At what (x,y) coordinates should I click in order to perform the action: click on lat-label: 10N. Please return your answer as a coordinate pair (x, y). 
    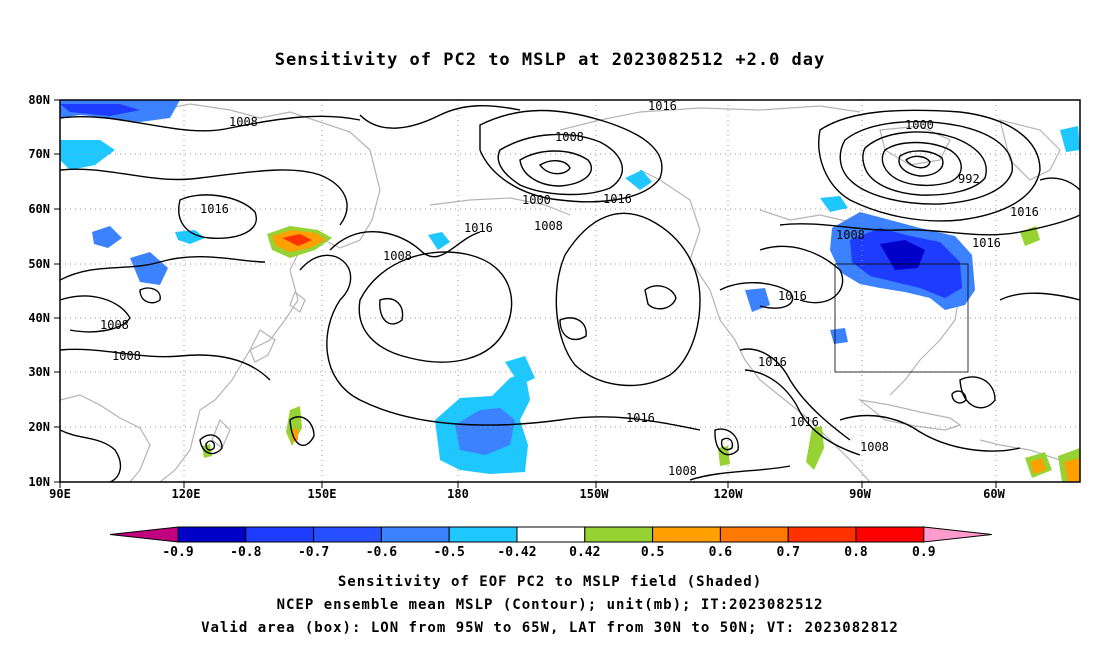
    Looking at the image, I should click on (39, 482).